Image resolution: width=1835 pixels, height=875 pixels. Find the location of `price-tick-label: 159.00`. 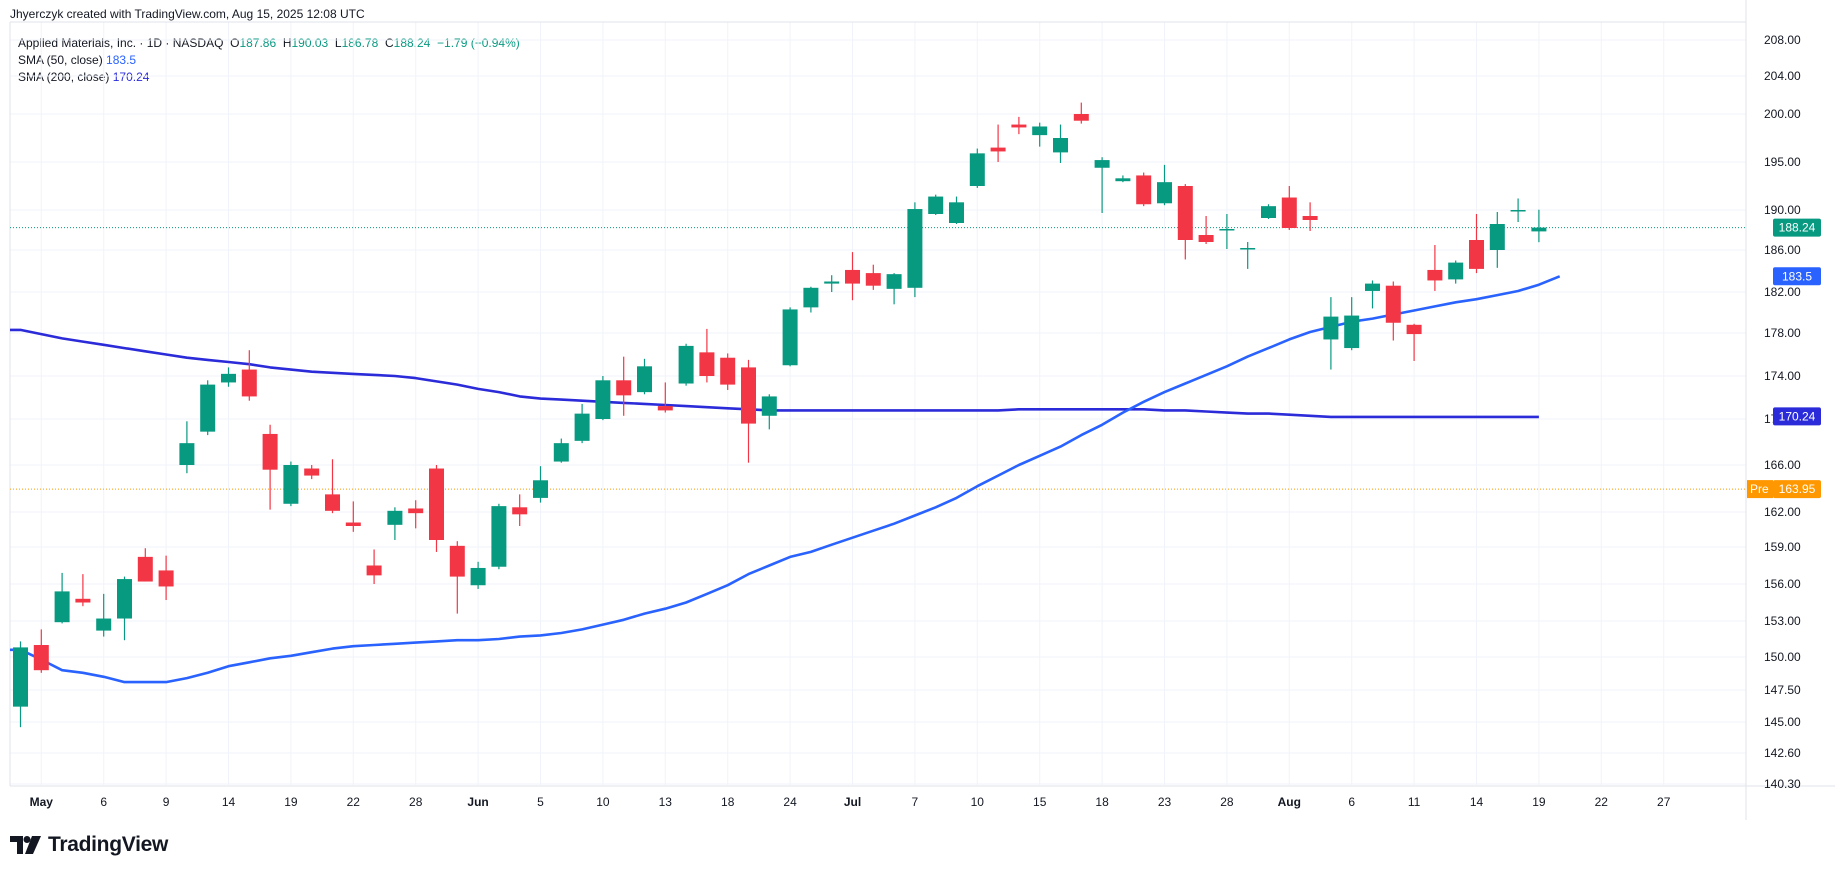

price-tick-label: 159.00 is located at coordinates (1782, 547).